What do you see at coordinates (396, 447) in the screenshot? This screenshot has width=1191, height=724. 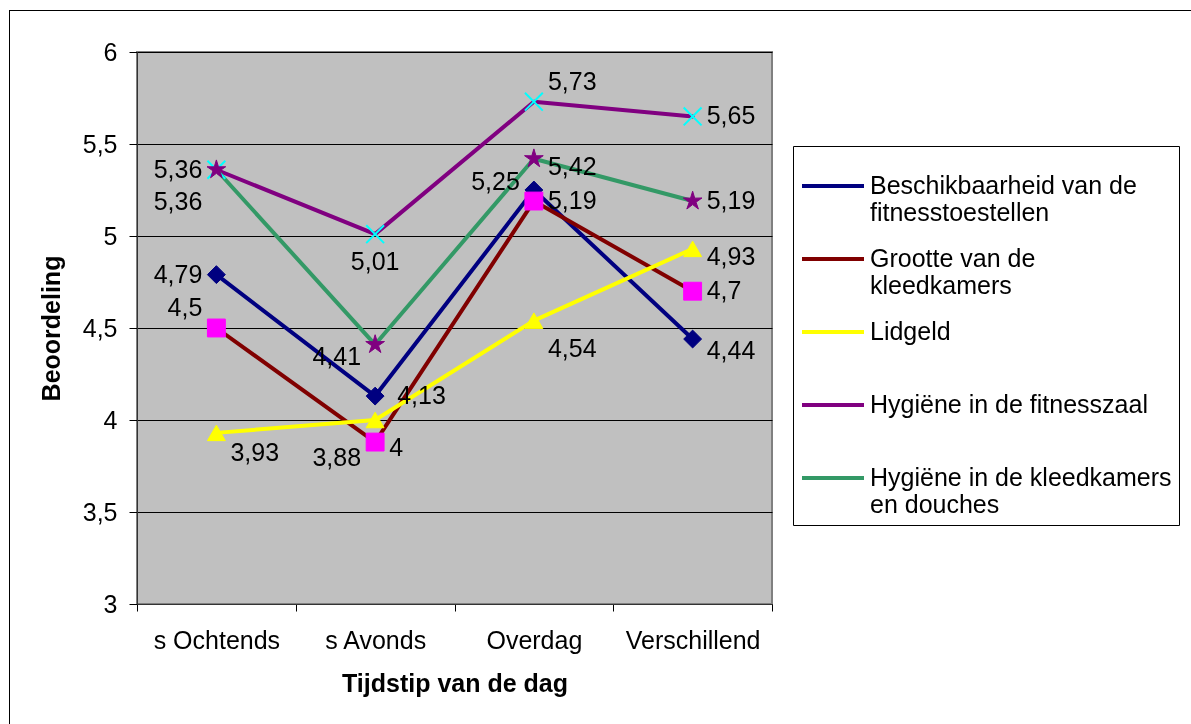 I see `data-label: 4` at bounding box center [396, 447].